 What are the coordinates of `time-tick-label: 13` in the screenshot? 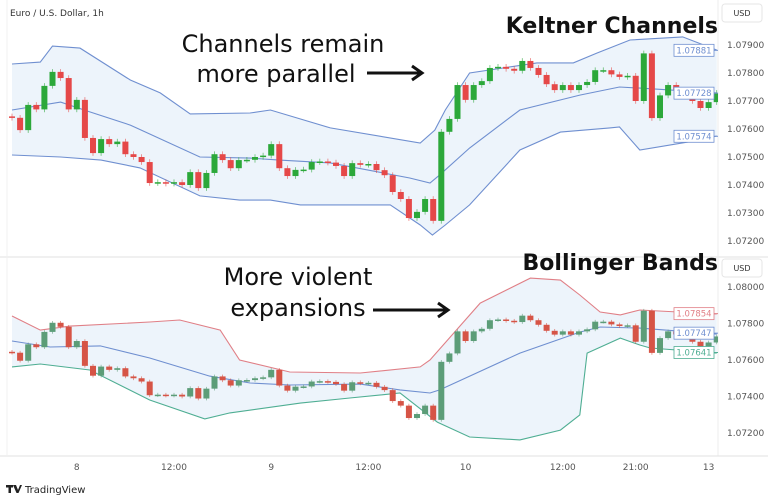 It's located at (708, 468).